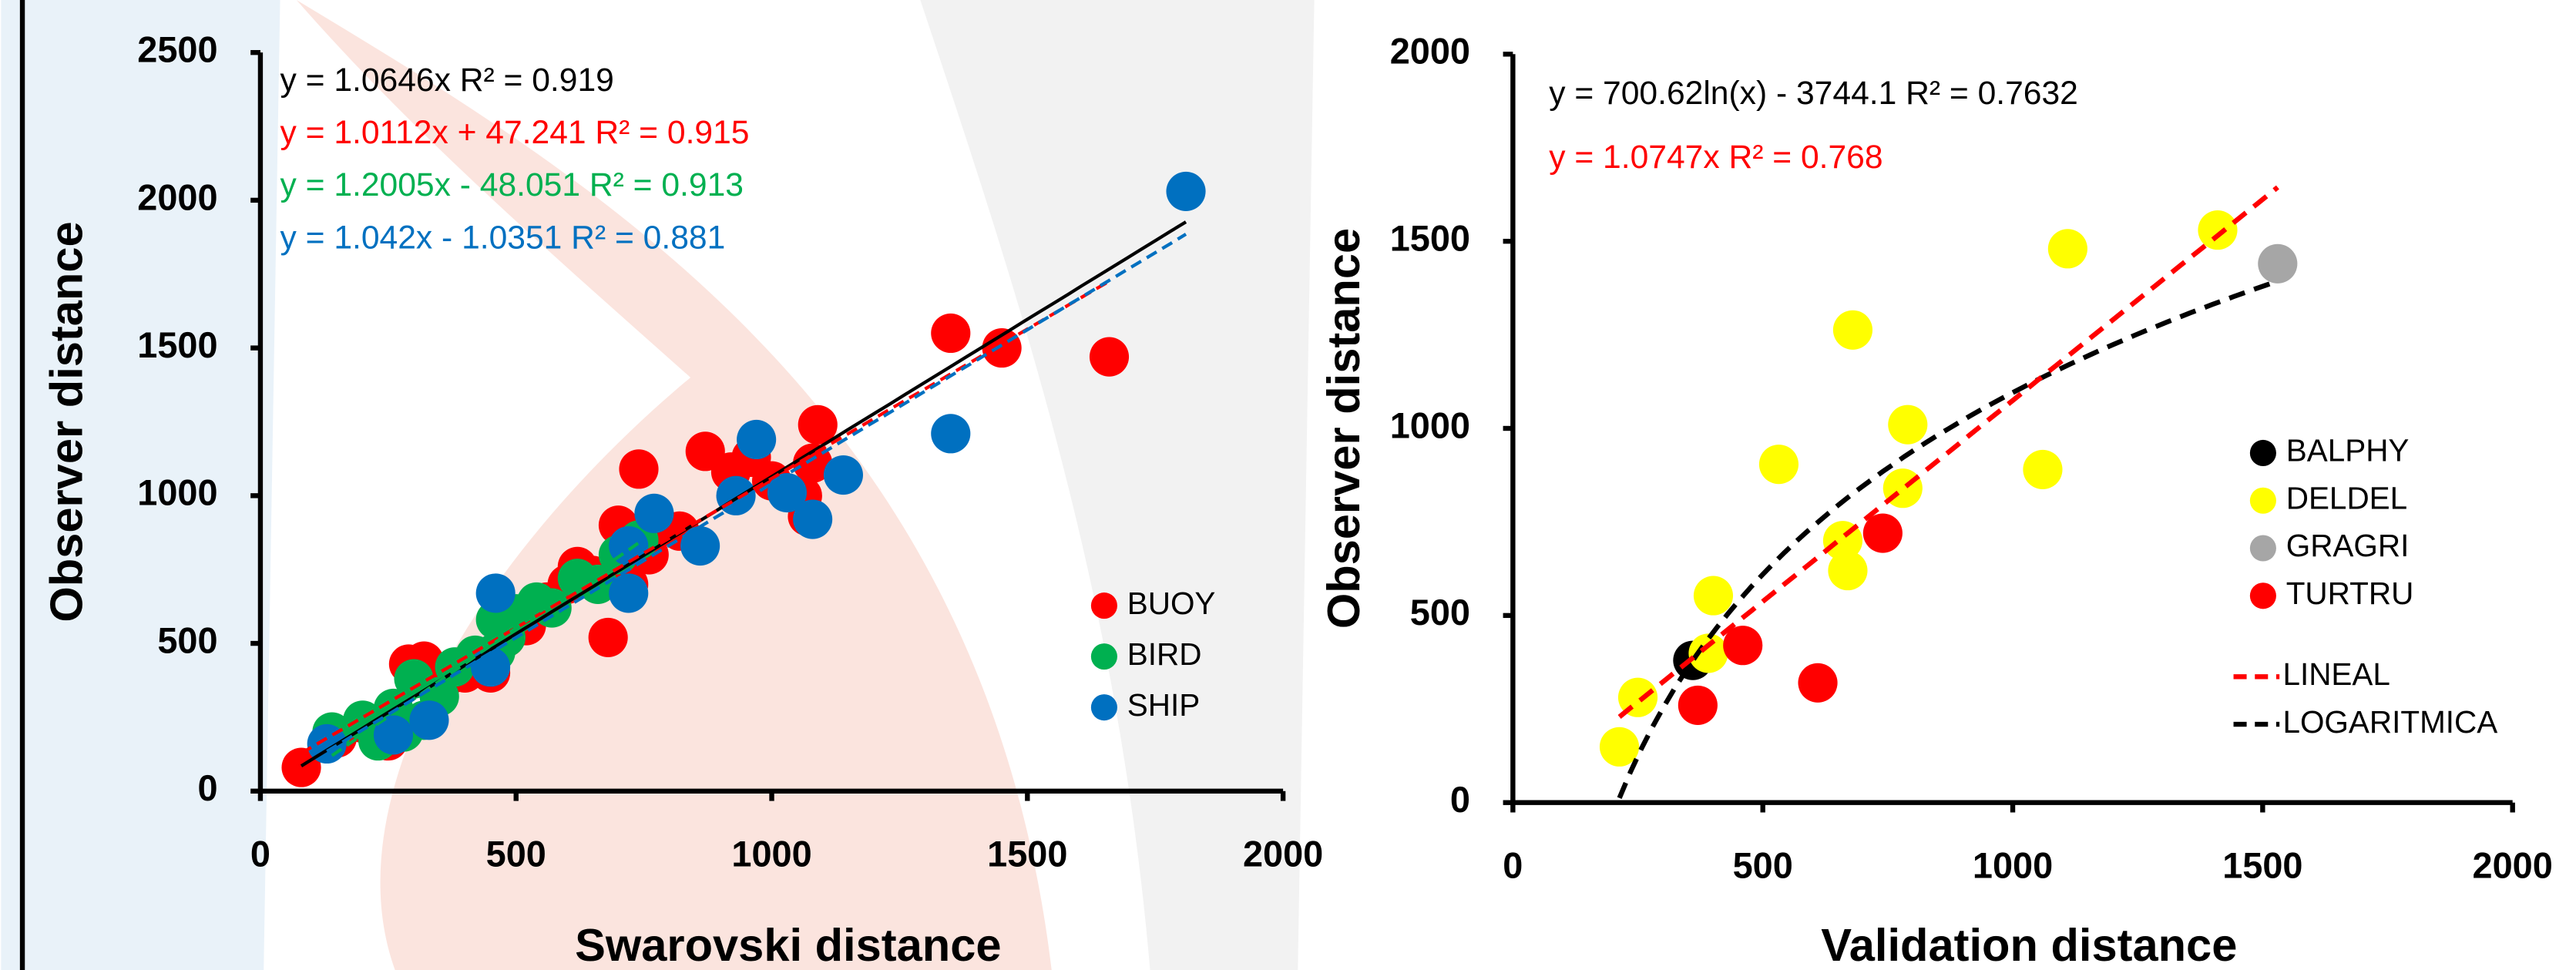 This screenshot has height=970, width=2576. What do you see at coordinates (1715, 157) in the screenshot?
I see `equation: y = 1.0747x R² = 0.768` at bounding box center [1715, 157].